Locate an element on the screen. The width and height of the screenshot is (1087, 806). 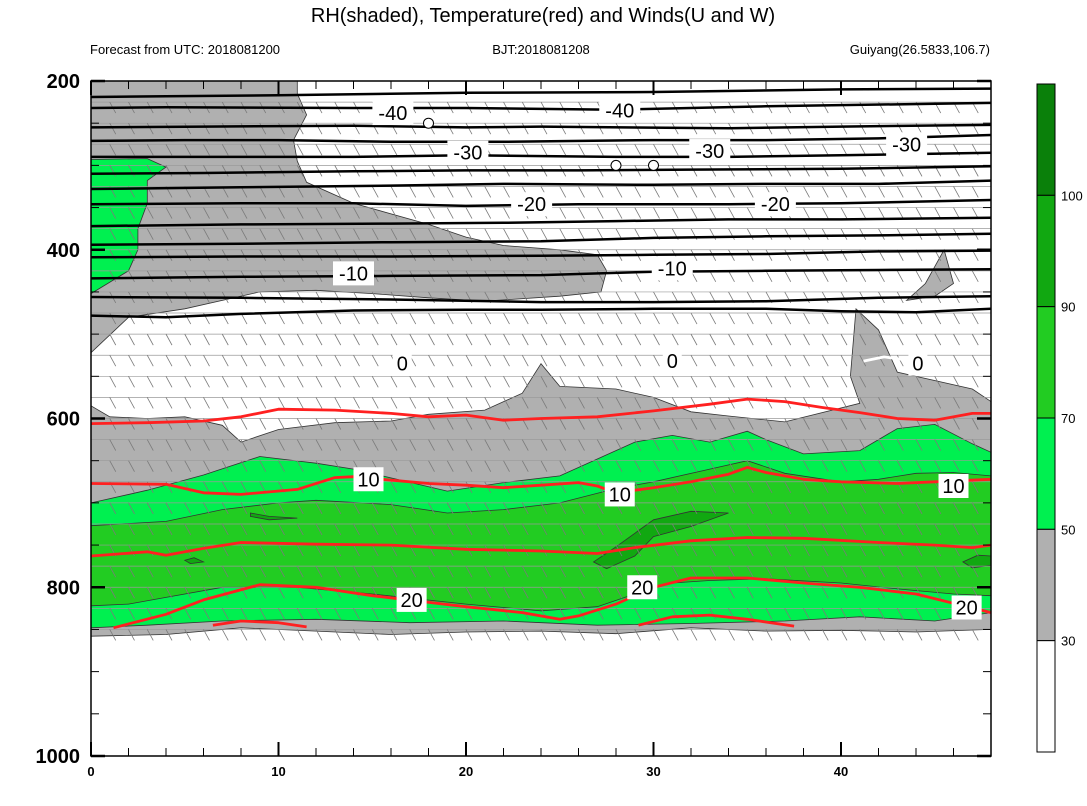
legend-swatch is located at coordinates (1046, 696).